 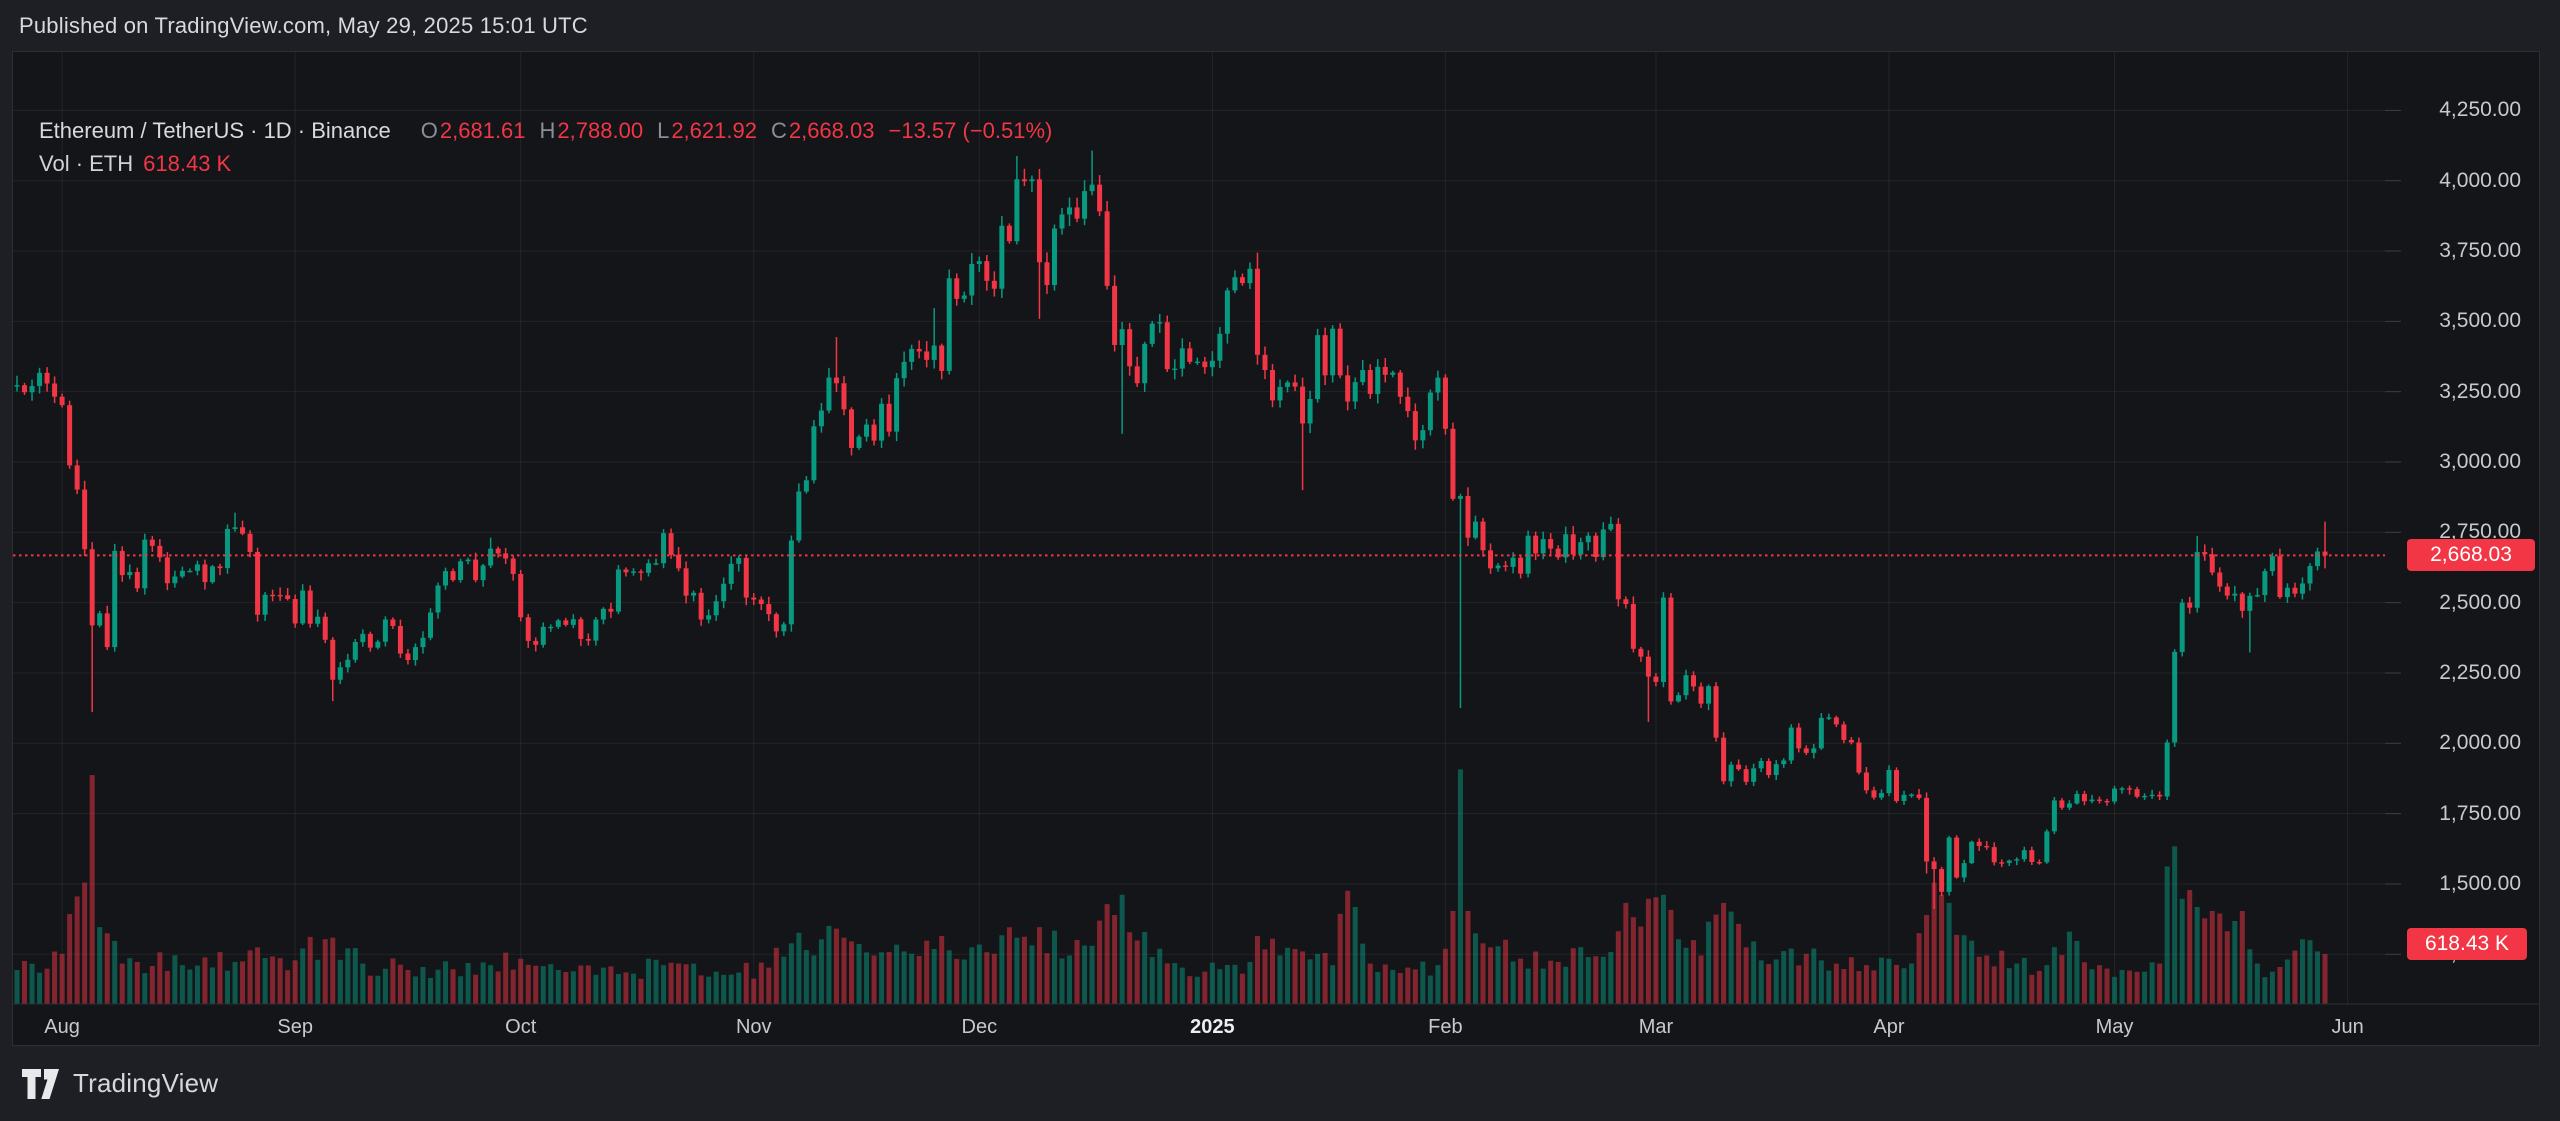 I want to click on price-tick-label: 3,750.00, so click(x=2480, y=251).